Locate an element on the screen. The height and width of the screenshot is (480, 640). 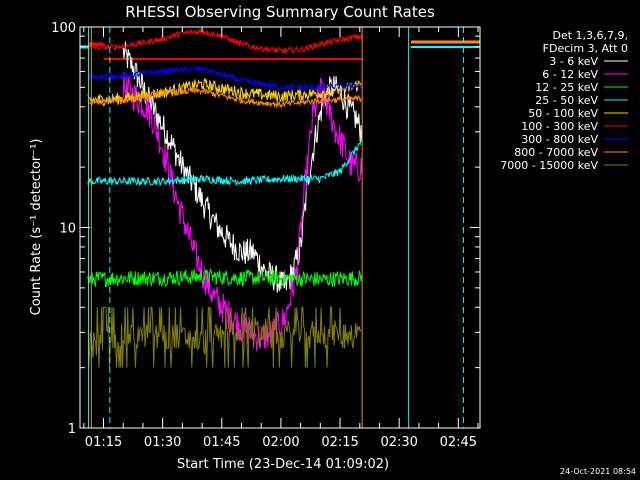
x-tick-label: 02:15 is located at coordinates (339, 442).